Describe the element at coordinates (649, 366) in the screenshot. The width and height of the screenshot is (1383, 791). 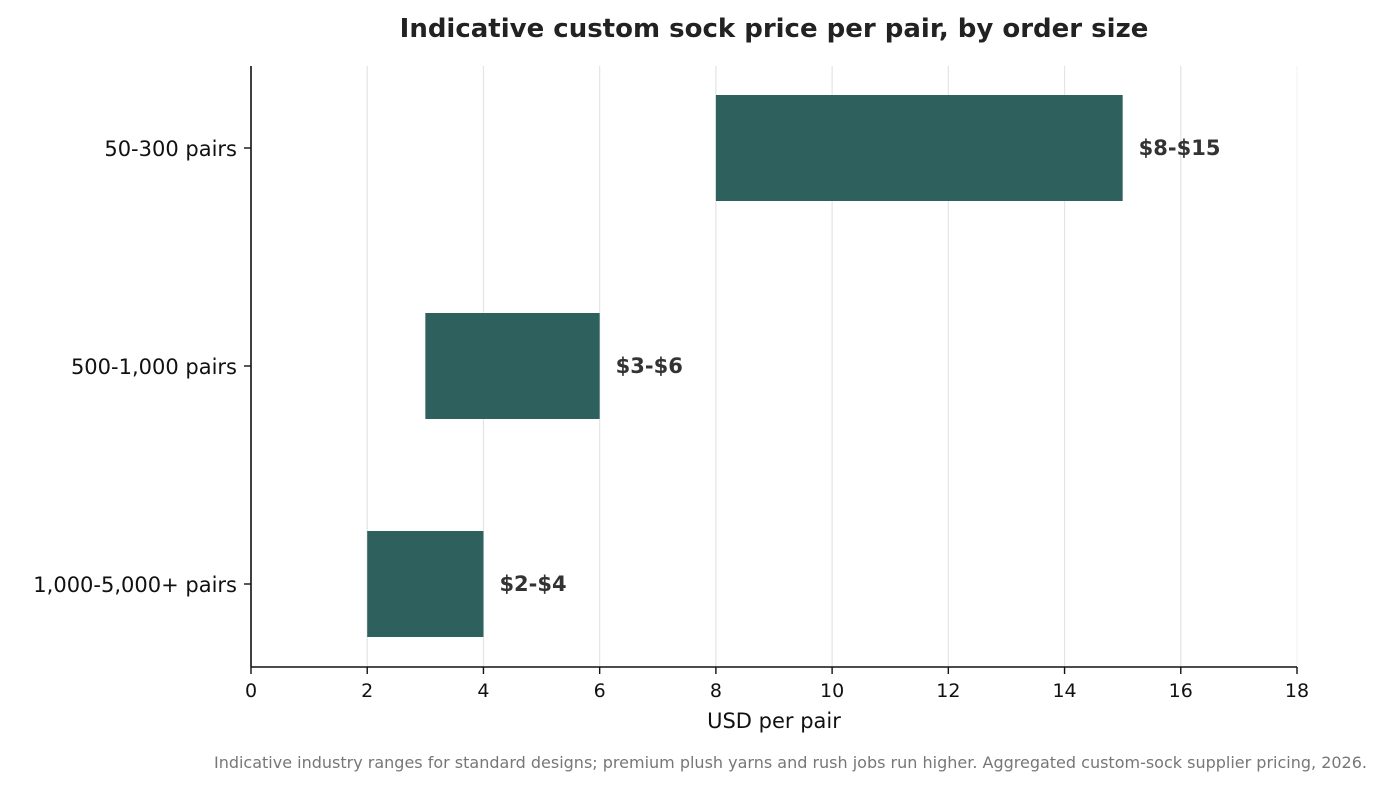
I see `bar-value-label-1: $3-$6` at that location.